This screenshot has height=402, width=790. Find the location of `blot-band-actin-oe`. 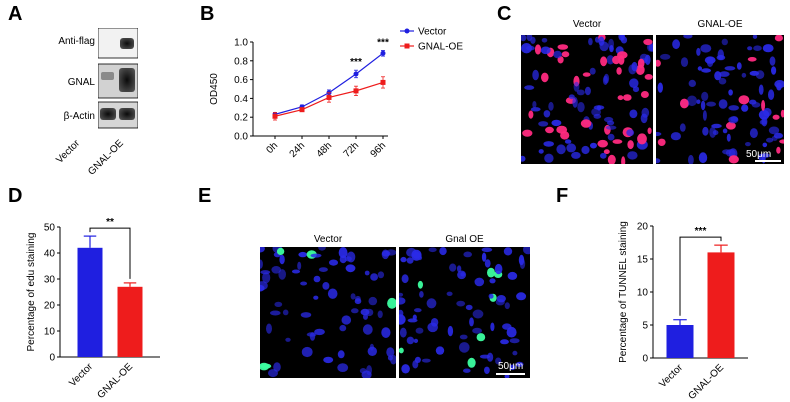

blot-band-actin-oe is located at coordinates (127, 114).